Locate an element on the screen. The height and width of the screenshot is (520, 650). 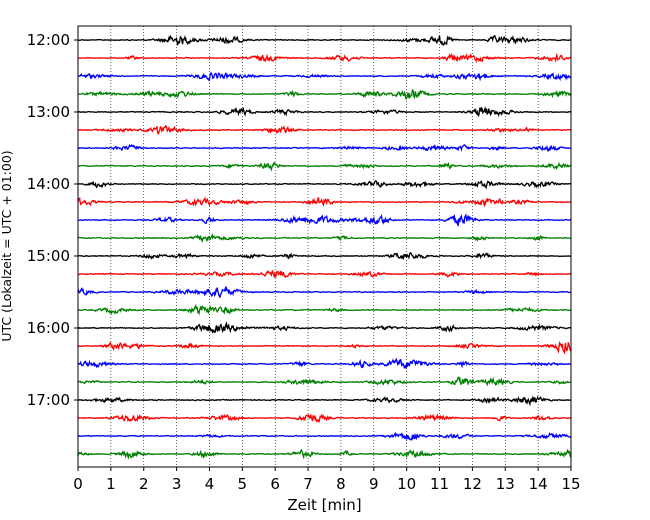
y-tick-label-2: 14:00 is located at coordinates (48, 184).